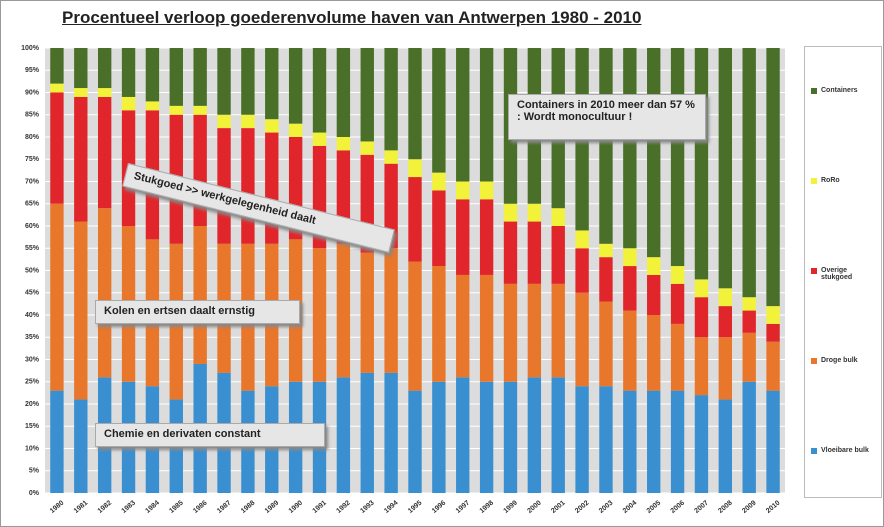 The height and width of the screenshot is (527, 884). I want to click on y-tick-label: 90%, so click(32, 92).